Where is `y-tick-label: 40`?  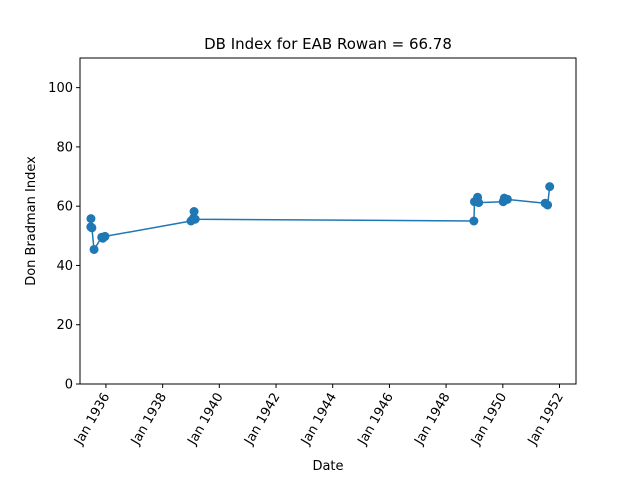
y-tick-label: 40 is located at coordinates (64, 266).